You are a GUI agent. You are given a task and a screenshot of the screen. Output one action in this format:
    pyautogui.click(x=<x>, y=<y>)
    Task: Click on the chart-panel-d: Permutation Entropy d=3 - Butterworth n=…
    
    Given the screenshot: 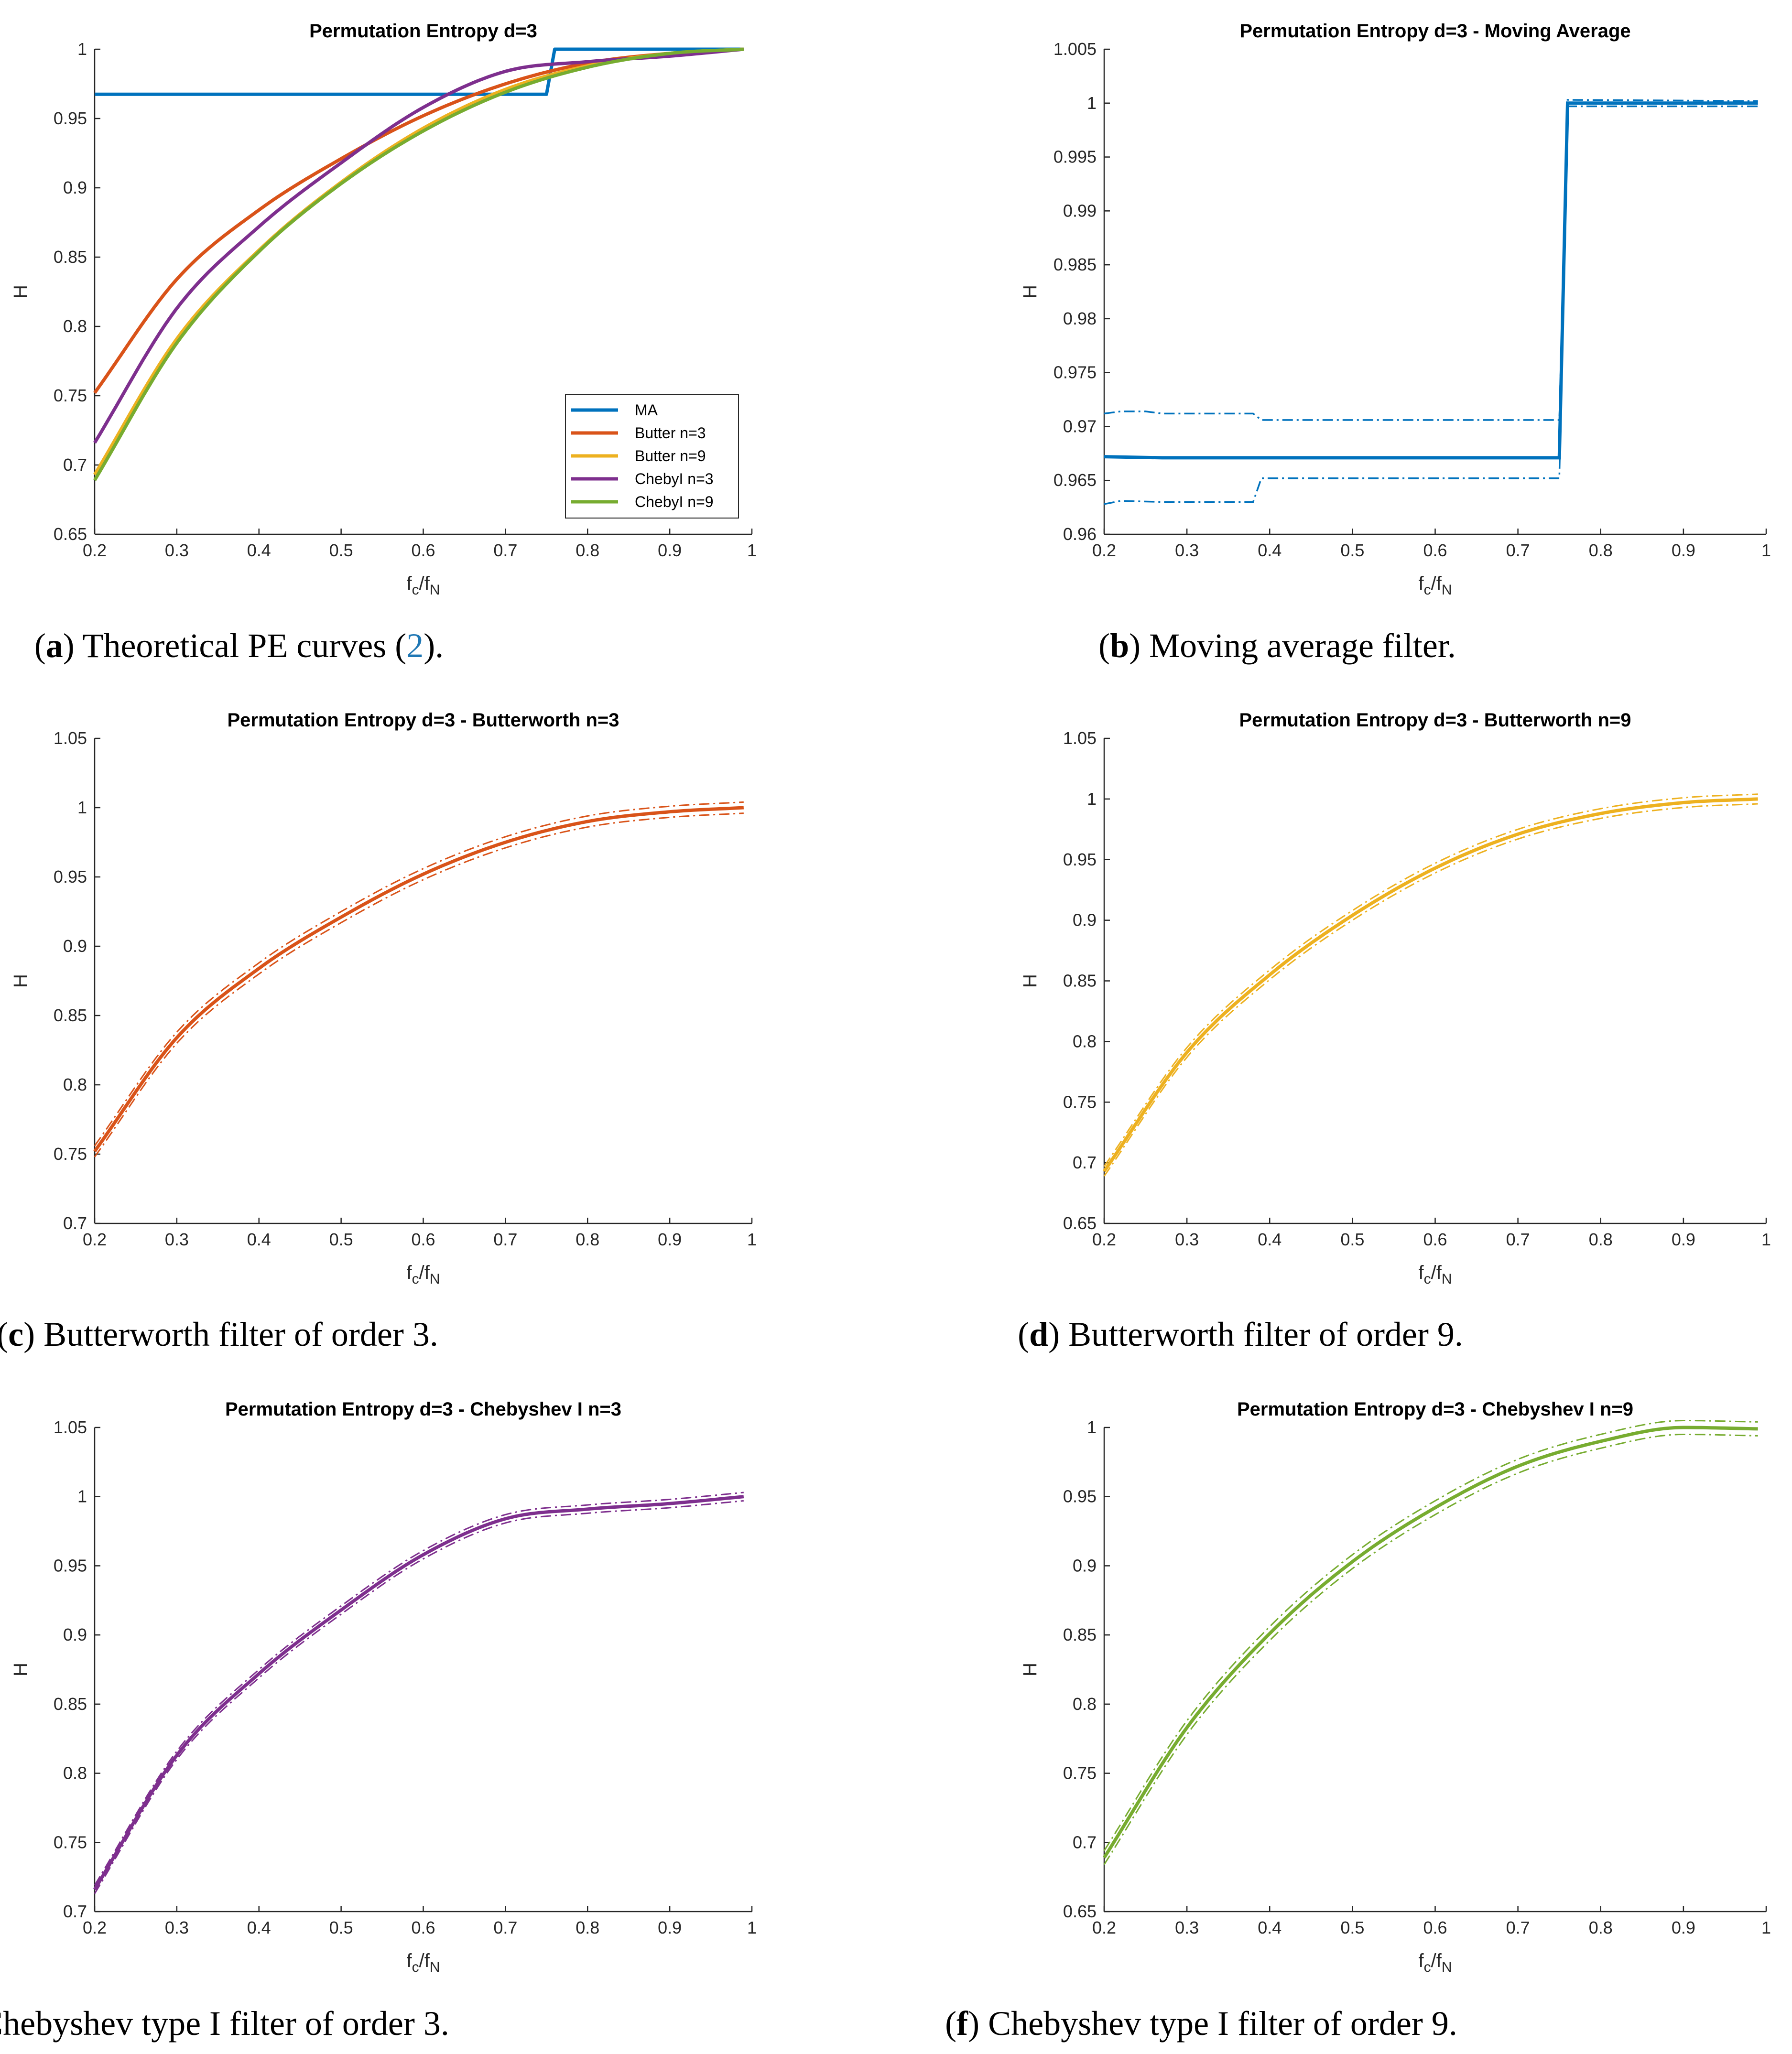 What is the action you would take?
    pyautogui.click(x=1394, y=1031)
    